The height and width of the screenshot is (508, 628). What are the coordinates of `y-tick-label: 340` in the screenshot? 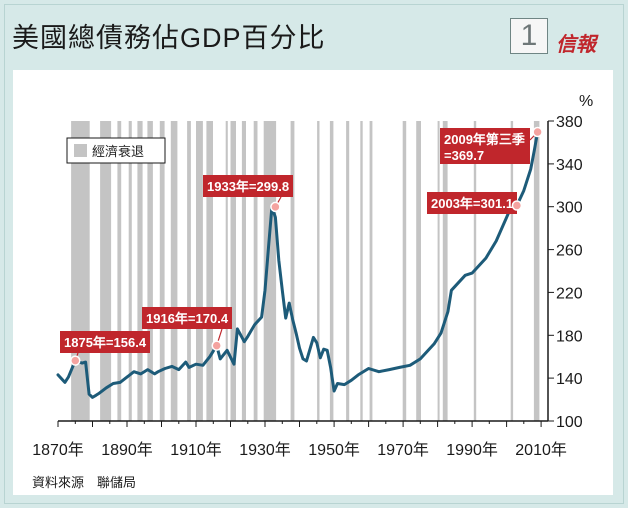 It's located at (569, 165).